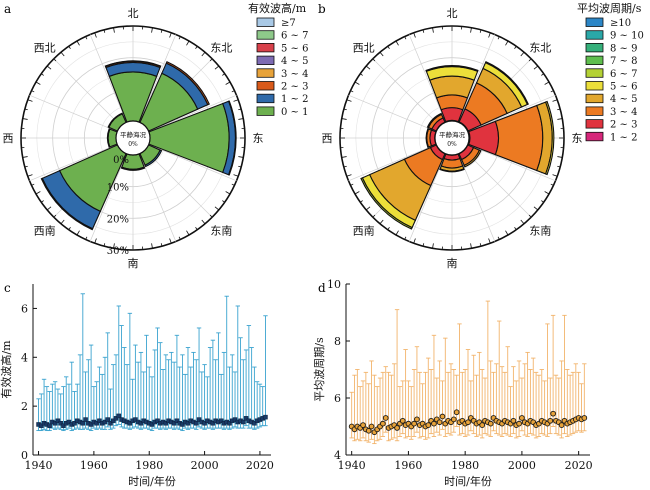 The image size is (650, 490). Describe the element at coordinates (288, 23) in the screenshot. I see `legend-item-label: ≥7` at that location.